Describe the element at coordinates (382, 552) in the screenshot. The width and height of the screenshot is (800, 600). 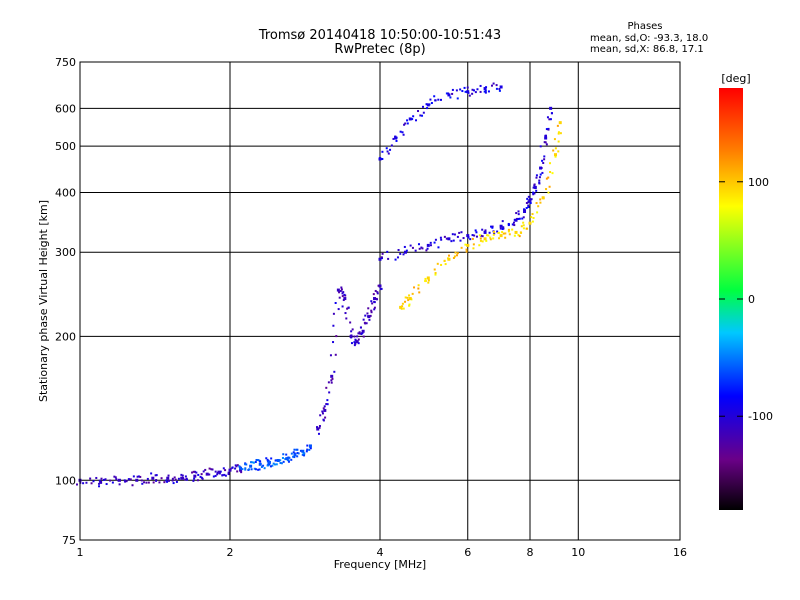
I see `x-tick-labels: 1 2 4 6 8 10 16` at that location.